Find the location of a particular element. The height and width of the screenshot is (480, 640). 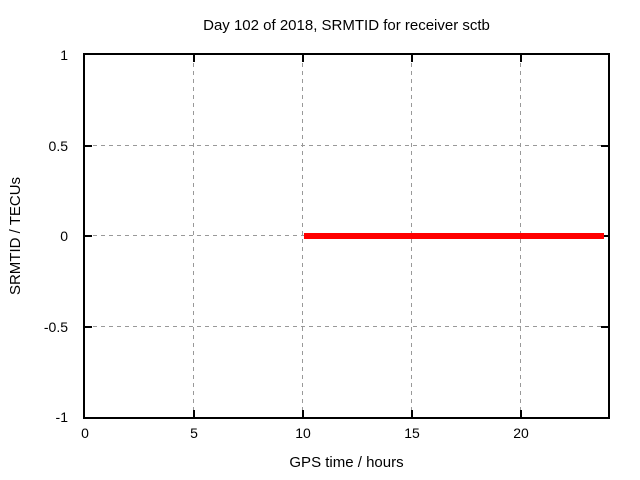

x-axis-label: GPS time / hours is located at coordinates (346, 462).